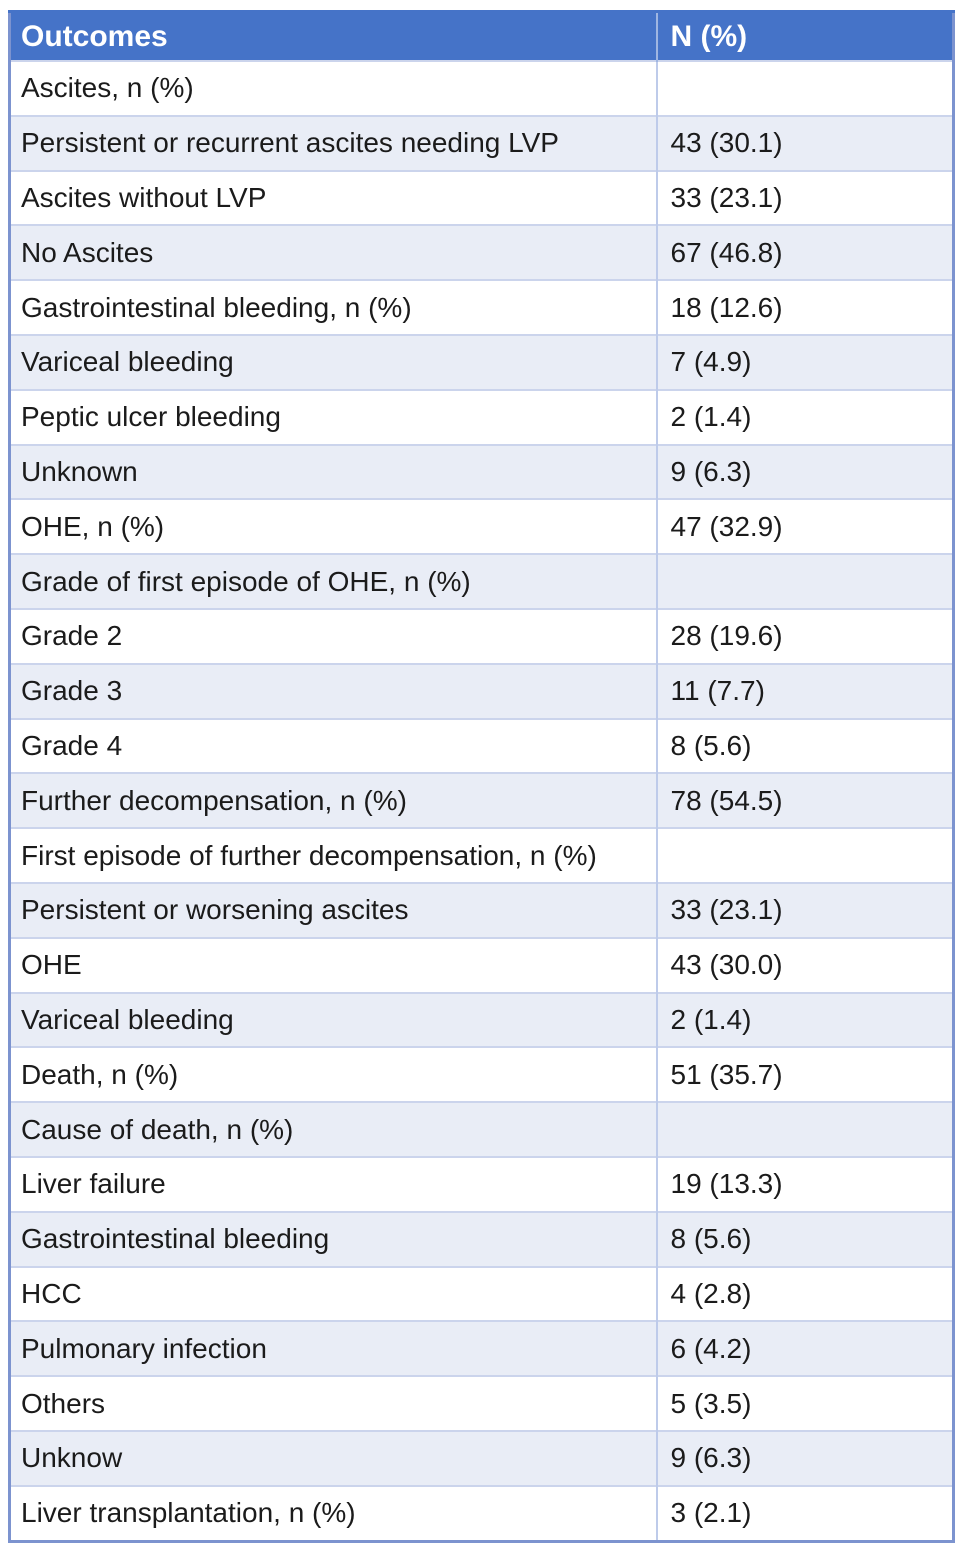 This screenshot has height=1563, width=960. I want to click on n-percent-cell: 4 (2.8), so click(804, 1293).